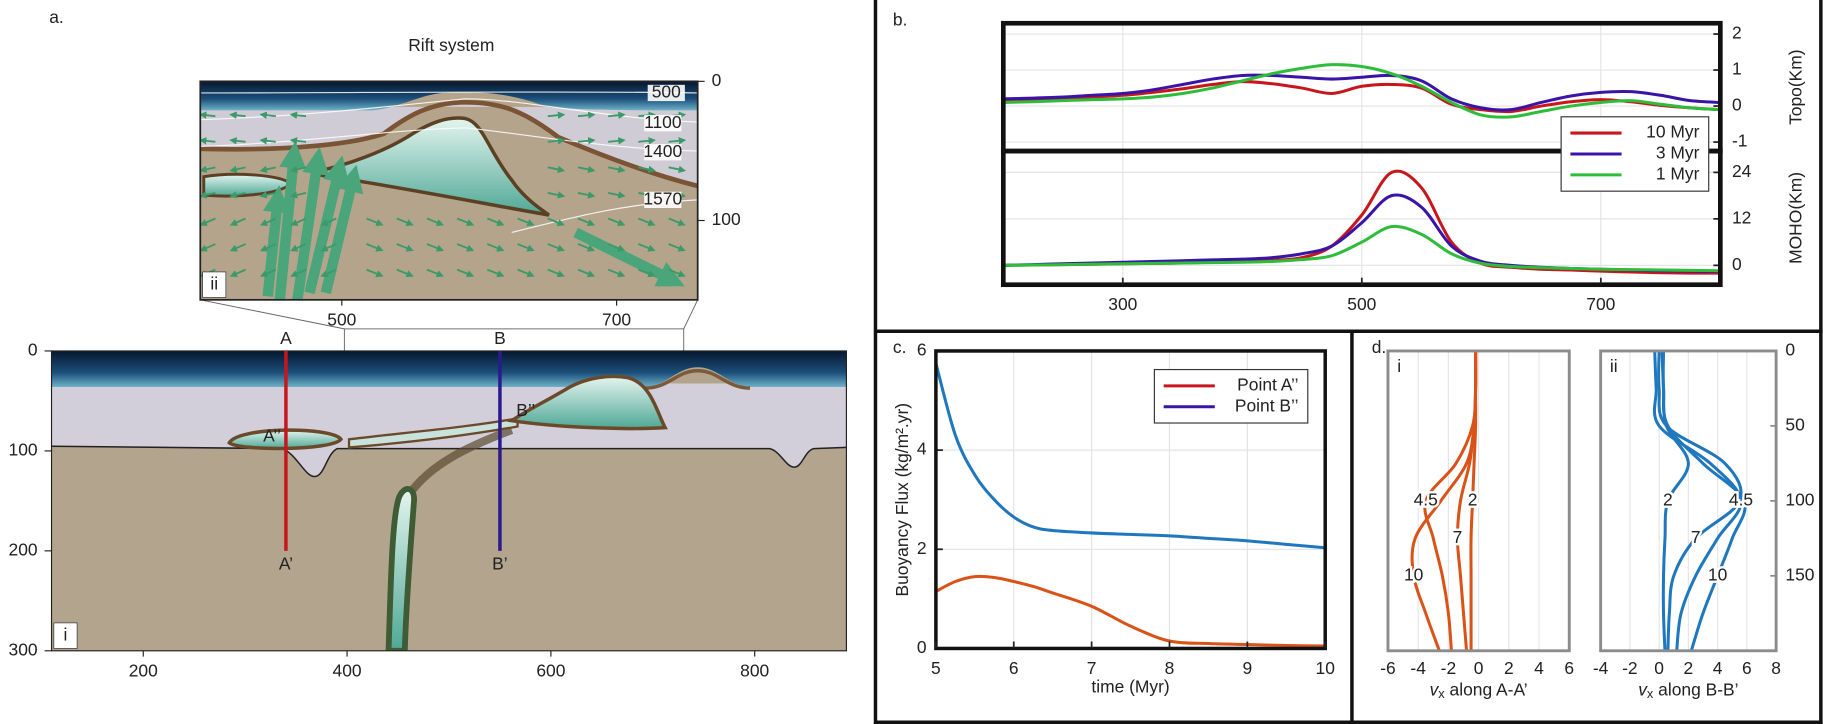 The image size is (1823, 724). Describe the element at coordinates (286, 338) in the screenshot. I see `profile-top-label: A` at that location.